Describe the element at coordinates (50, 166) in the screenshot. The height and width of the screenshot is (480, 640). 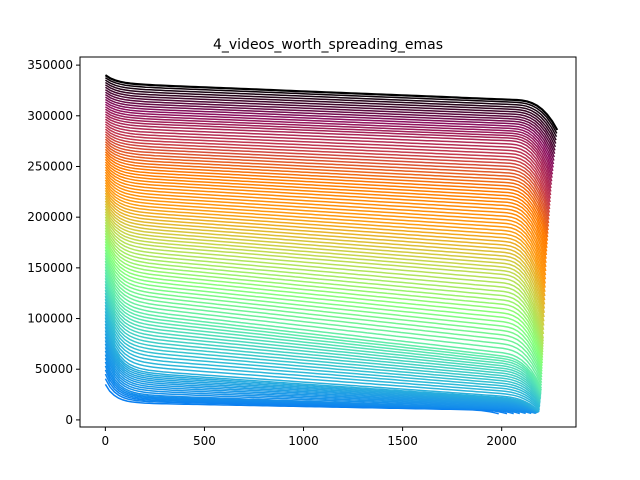
I see `y-tick-label: 250000` at that location.